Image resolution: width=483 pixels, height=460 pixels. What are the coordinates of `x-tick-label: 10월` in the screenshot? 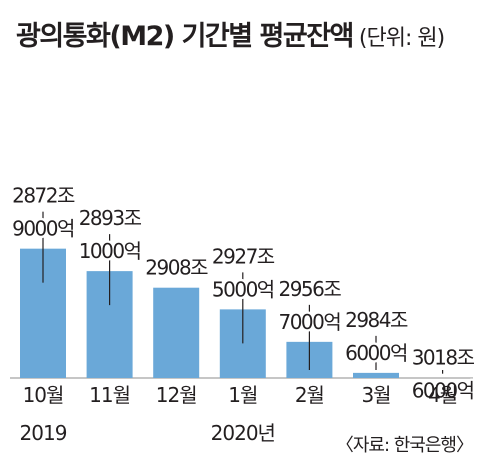 It's located at (43, 395).